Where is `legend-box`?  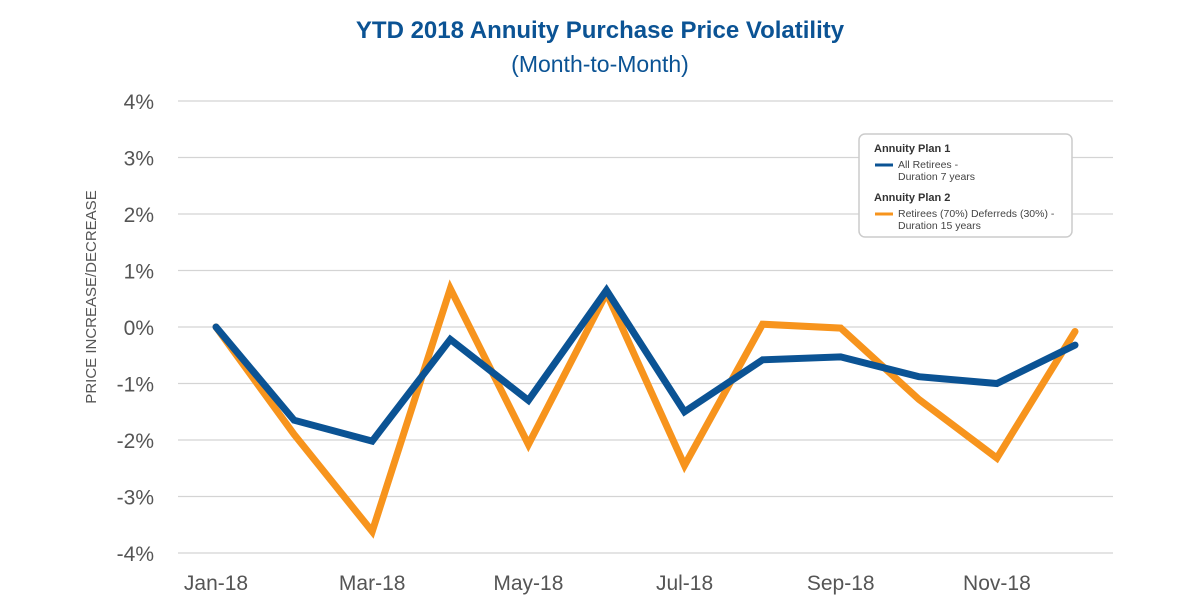
legend-box is located at coordinates (965, 185).